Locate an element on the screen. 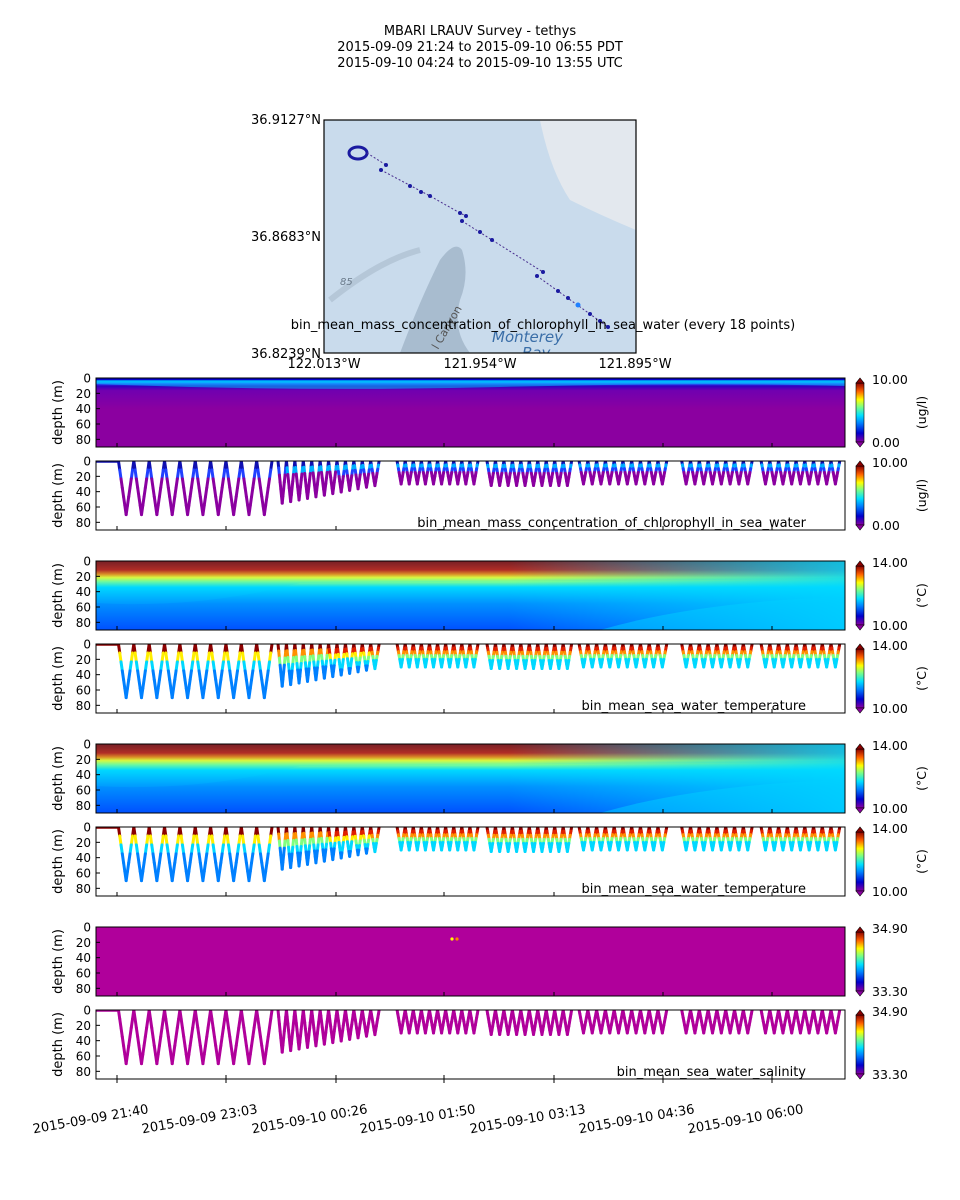  colorbar: 10.00 0.00 (ug/l) is located at coordinates (892, 494).